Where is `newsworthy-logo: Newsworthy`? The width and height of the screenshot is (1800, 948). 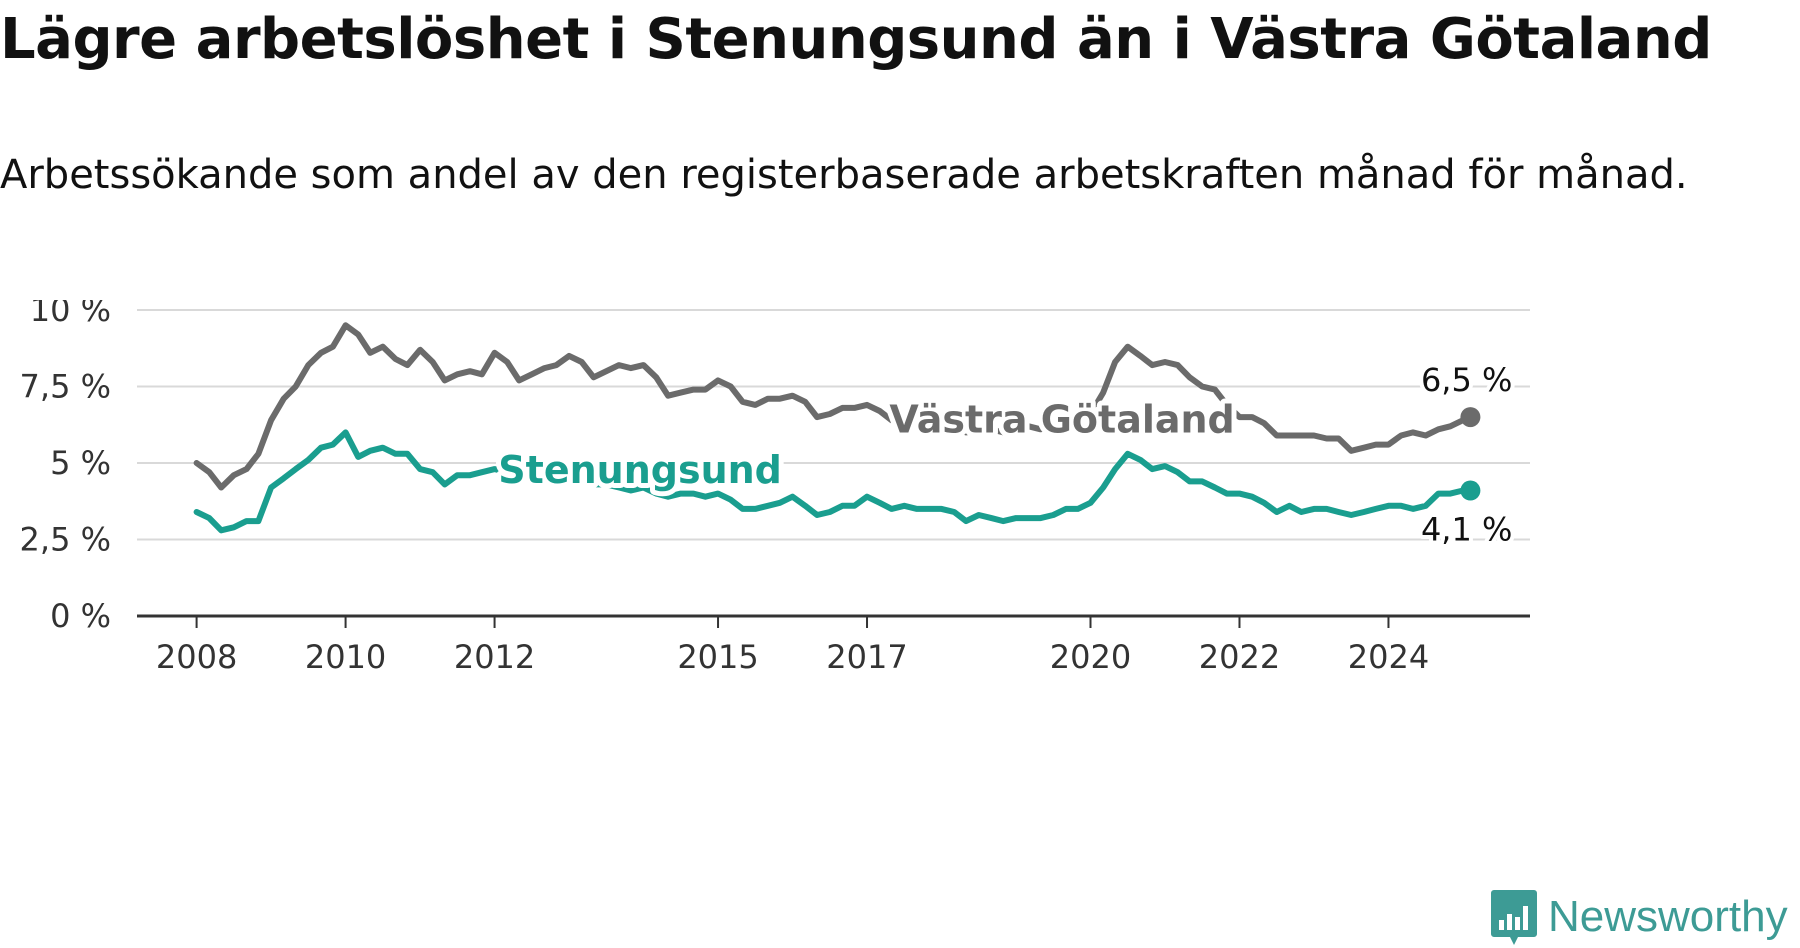
newsworthy-logo: Newsworthy is located at coordinates (1639, 917).